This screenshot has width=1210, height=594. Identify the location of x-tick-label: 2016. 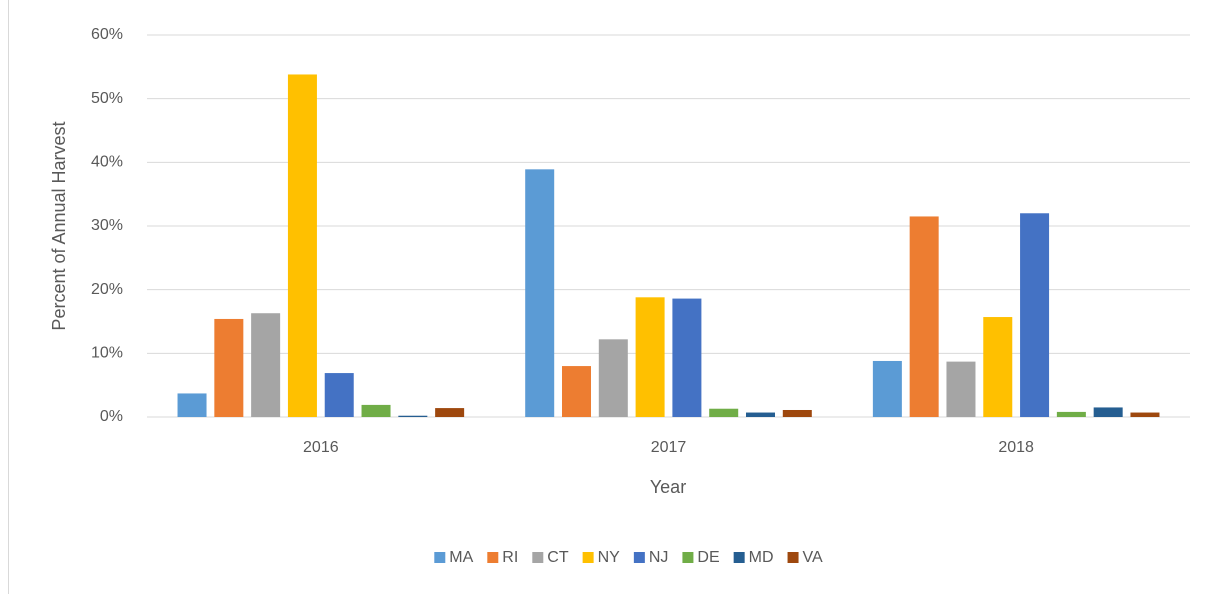
(321, 447).